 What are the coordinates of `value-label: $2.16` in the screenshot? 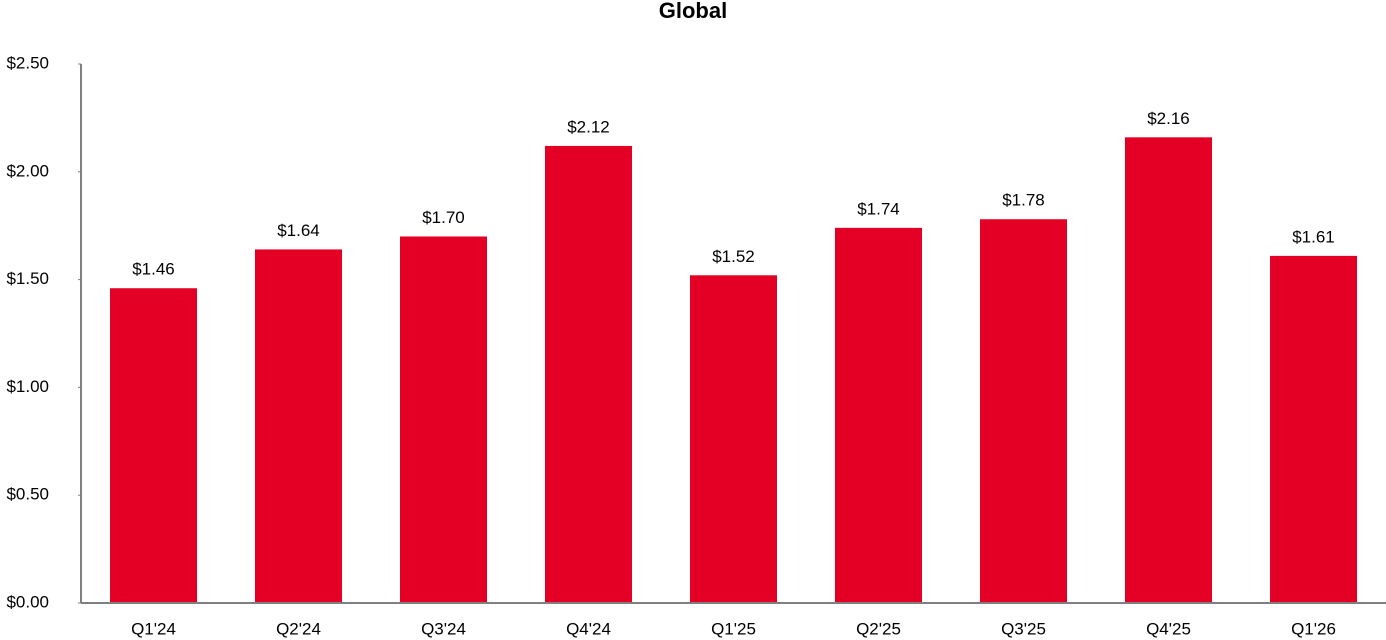 It's located at (1168, 118).